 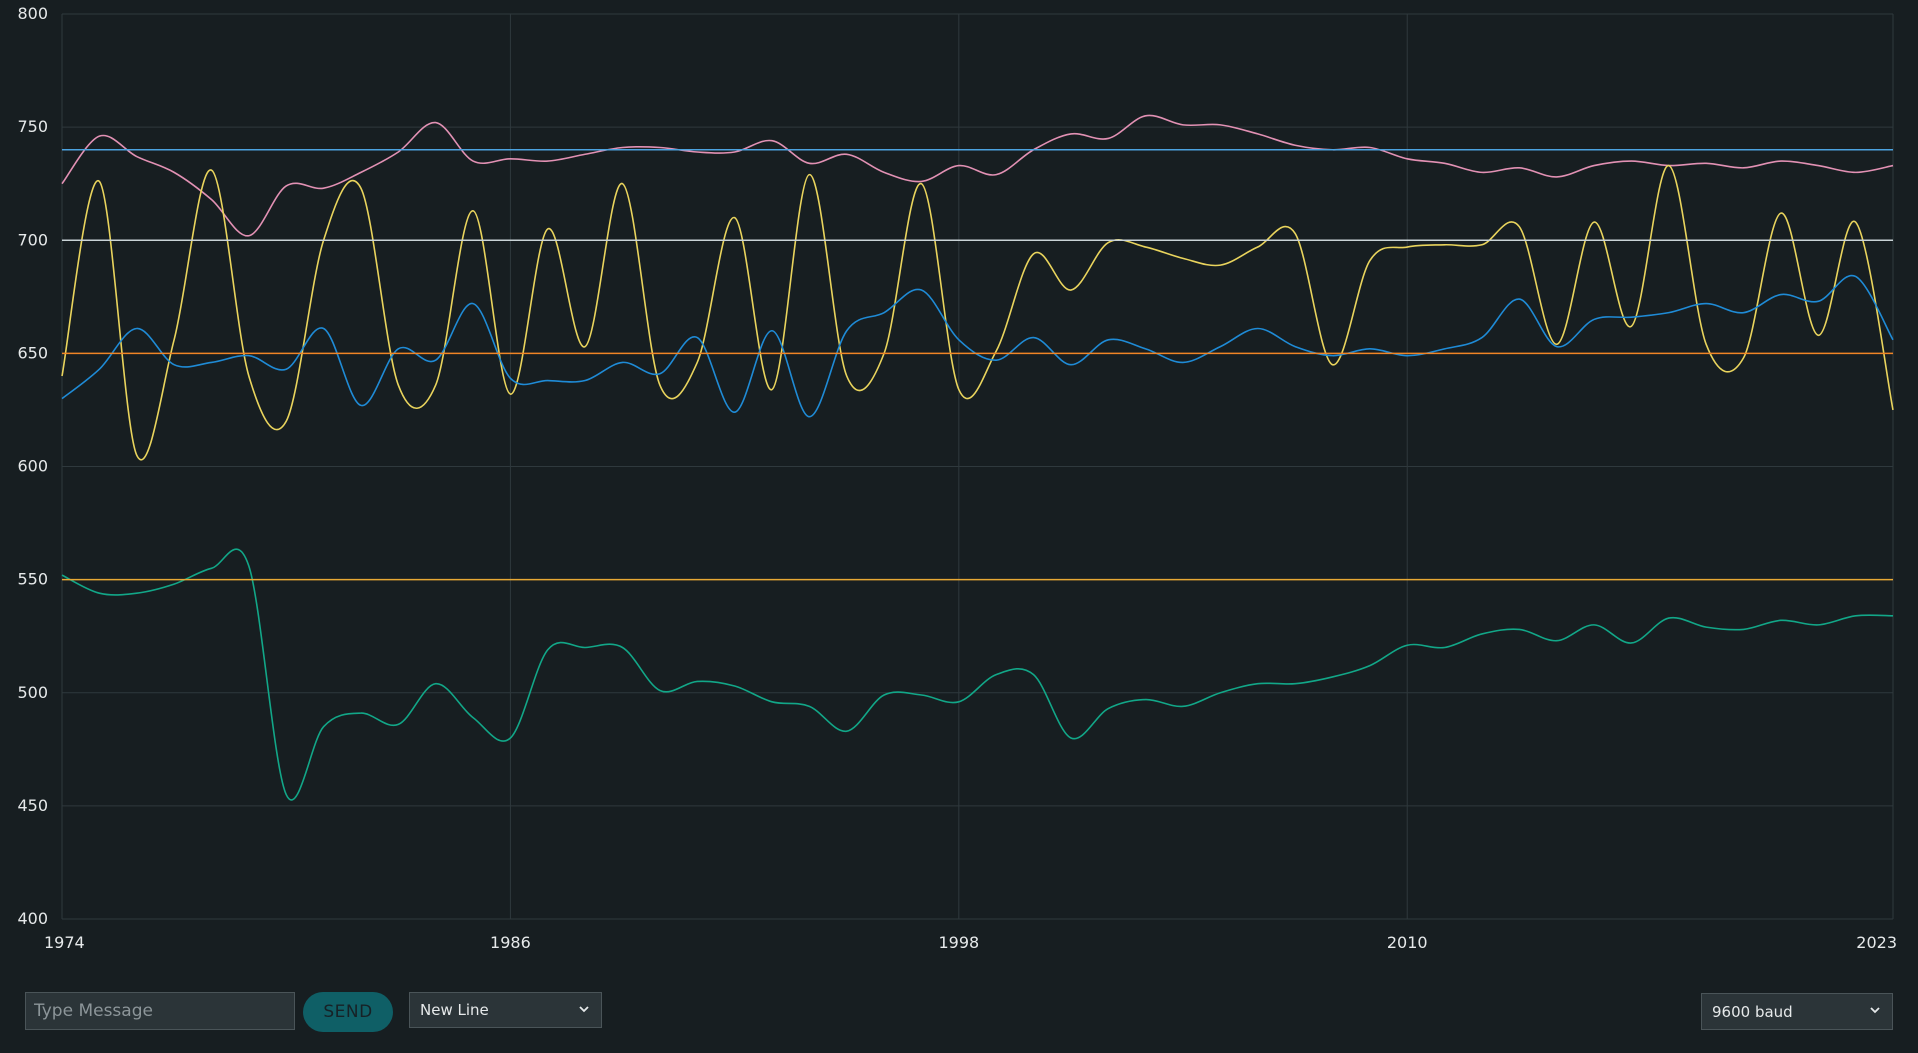 What do you see at coordinates (32, 239) in the screenshot?
I see `y-tick-label: 700` at bounding box center [32, 239].